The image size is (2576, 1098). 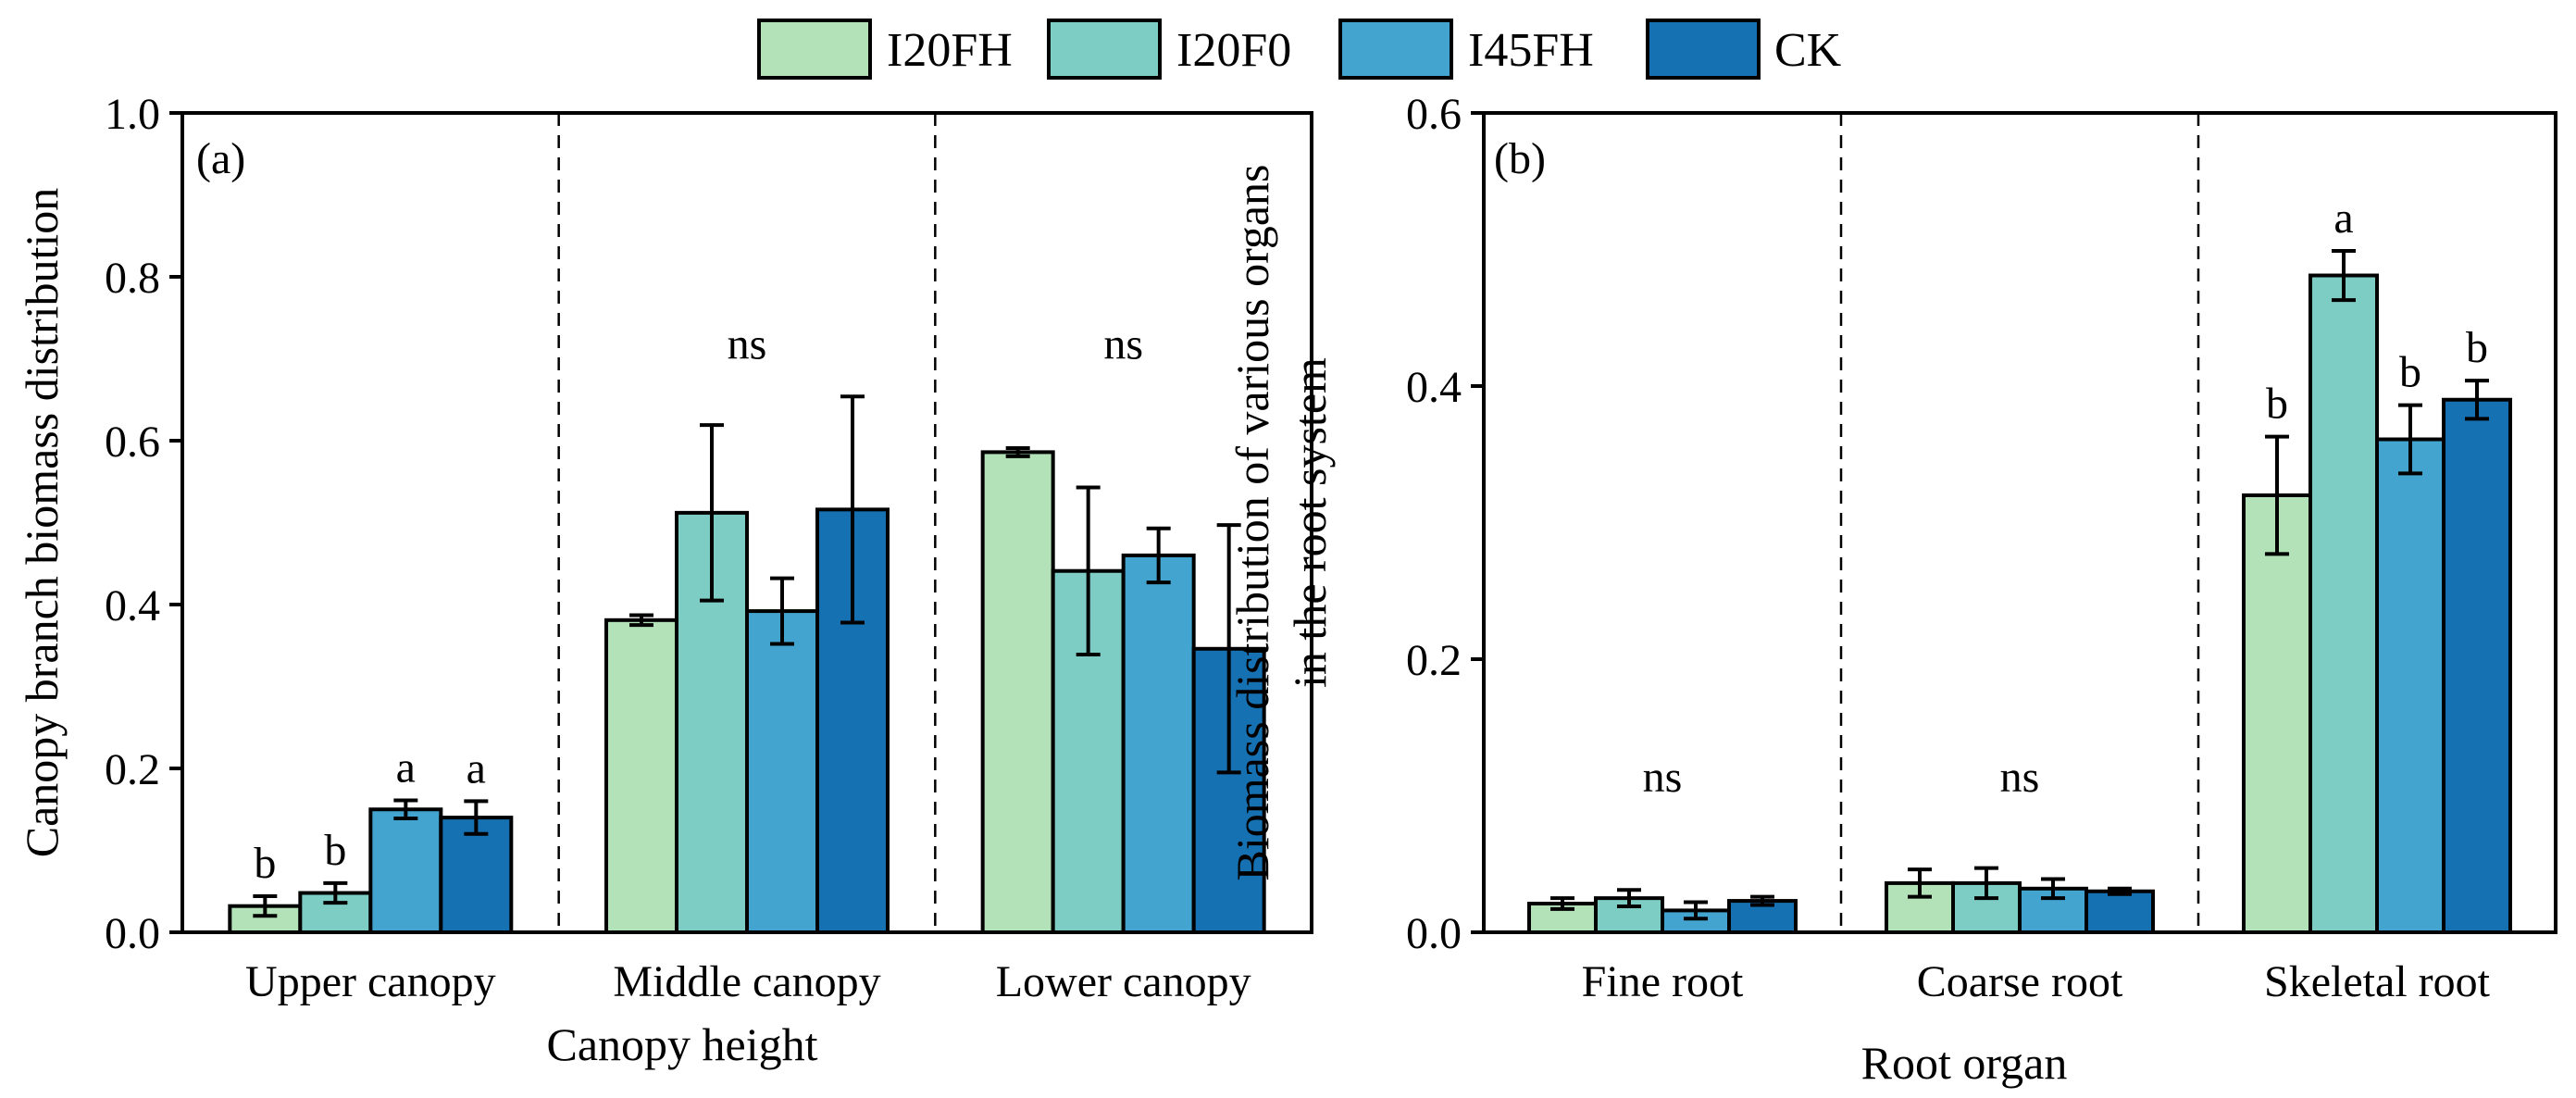 I want to click on bar-i45fh-upper-canopy, so click(x=405, y=870).